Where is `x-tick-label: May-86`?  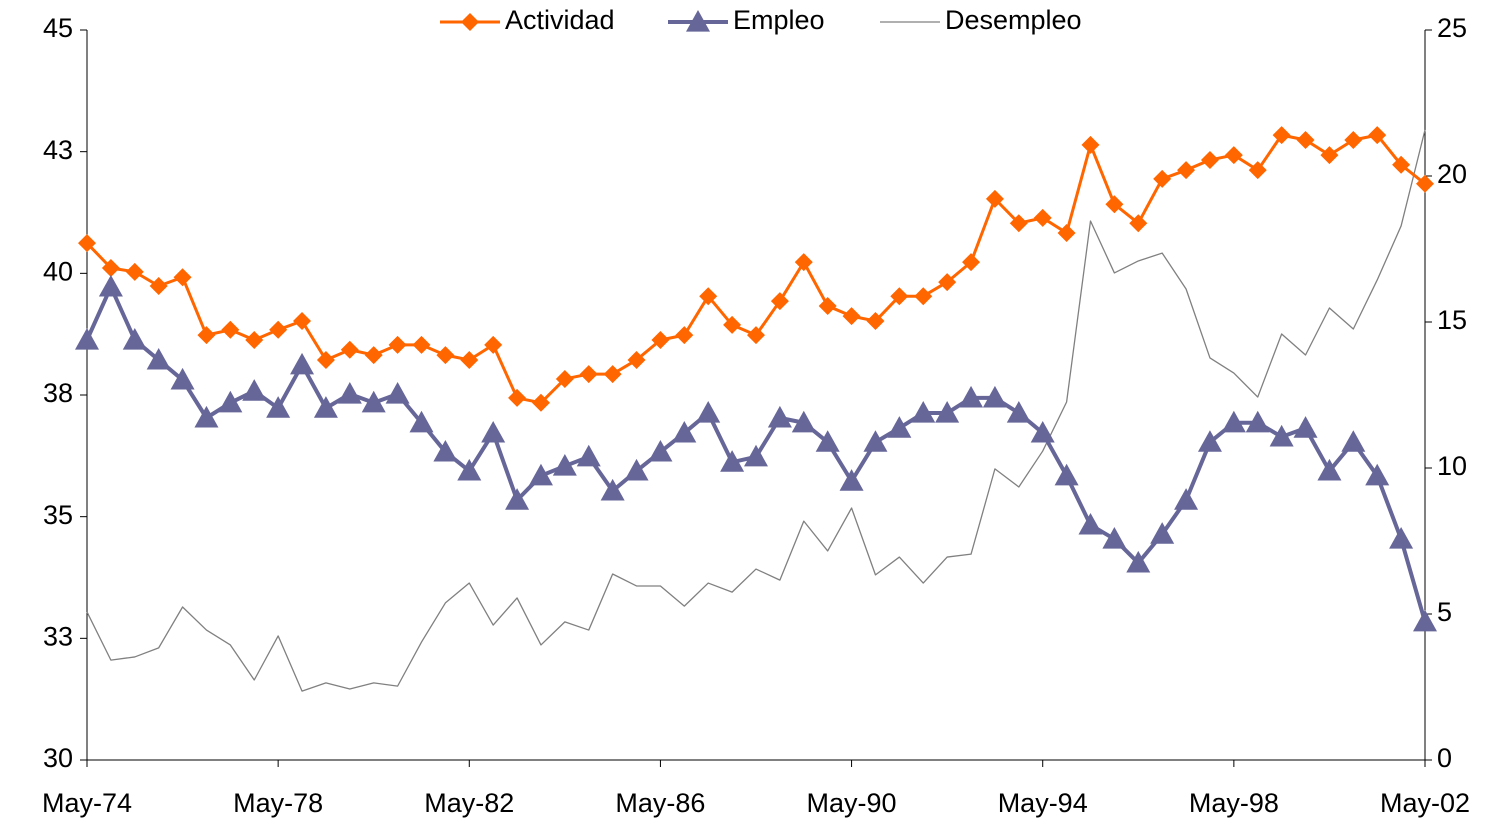 x-tick-label: May-86 is located at coordinates (660, 803).